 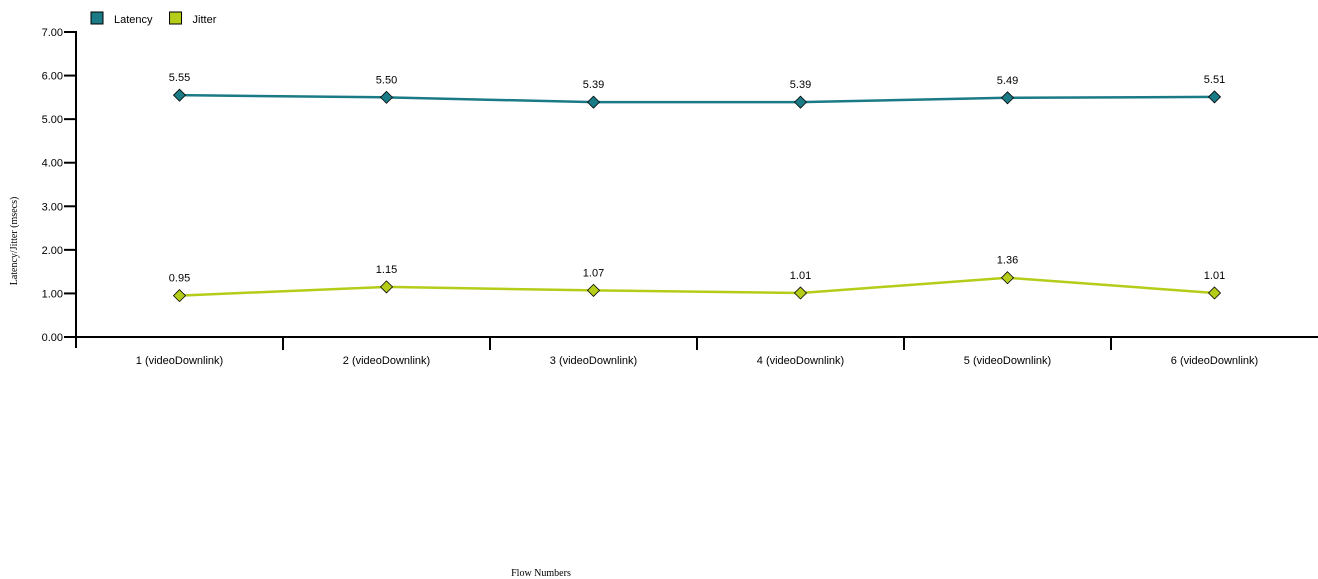 What do you see at coordinates (179, 78) in the screenshot?
I see `data-label: 5.55` at bounding box center [179, 78].